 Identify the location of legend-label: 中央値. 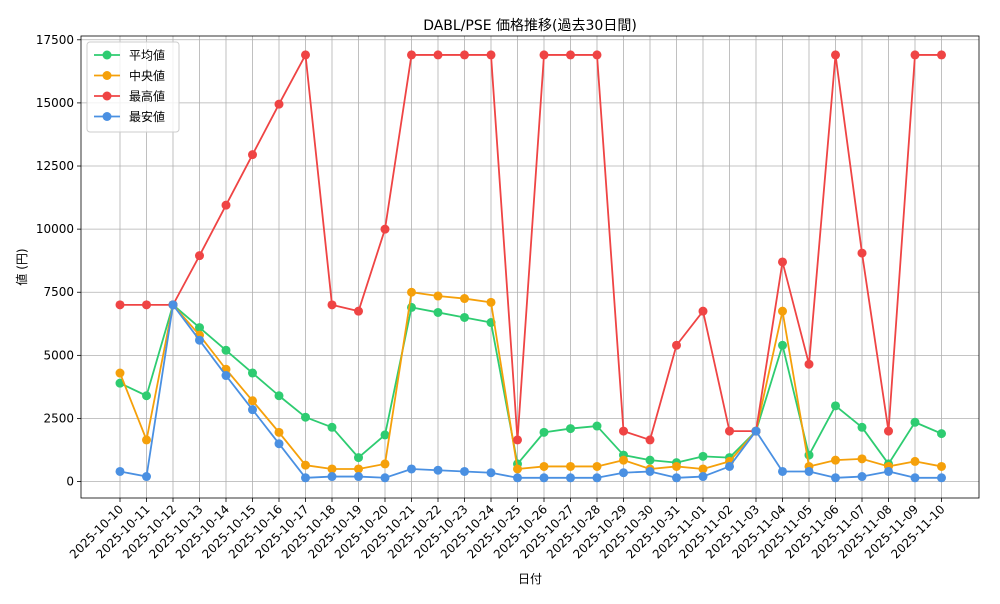
(147, 75).